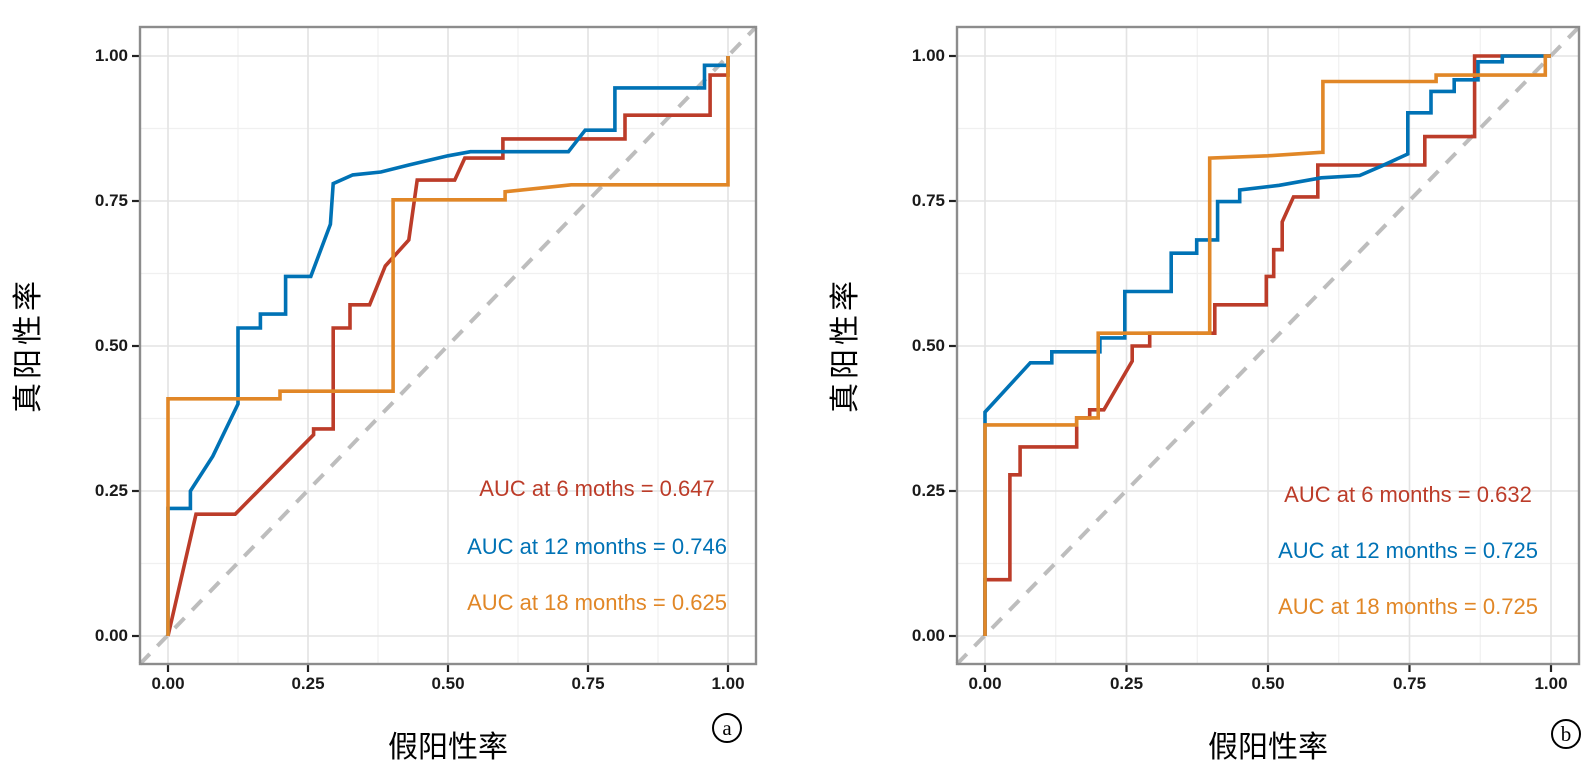 The image size is (1594, 766). Describe the element at coordinates (727, 728) in the screenshot. I see `panel-tag-a: a` at that location.